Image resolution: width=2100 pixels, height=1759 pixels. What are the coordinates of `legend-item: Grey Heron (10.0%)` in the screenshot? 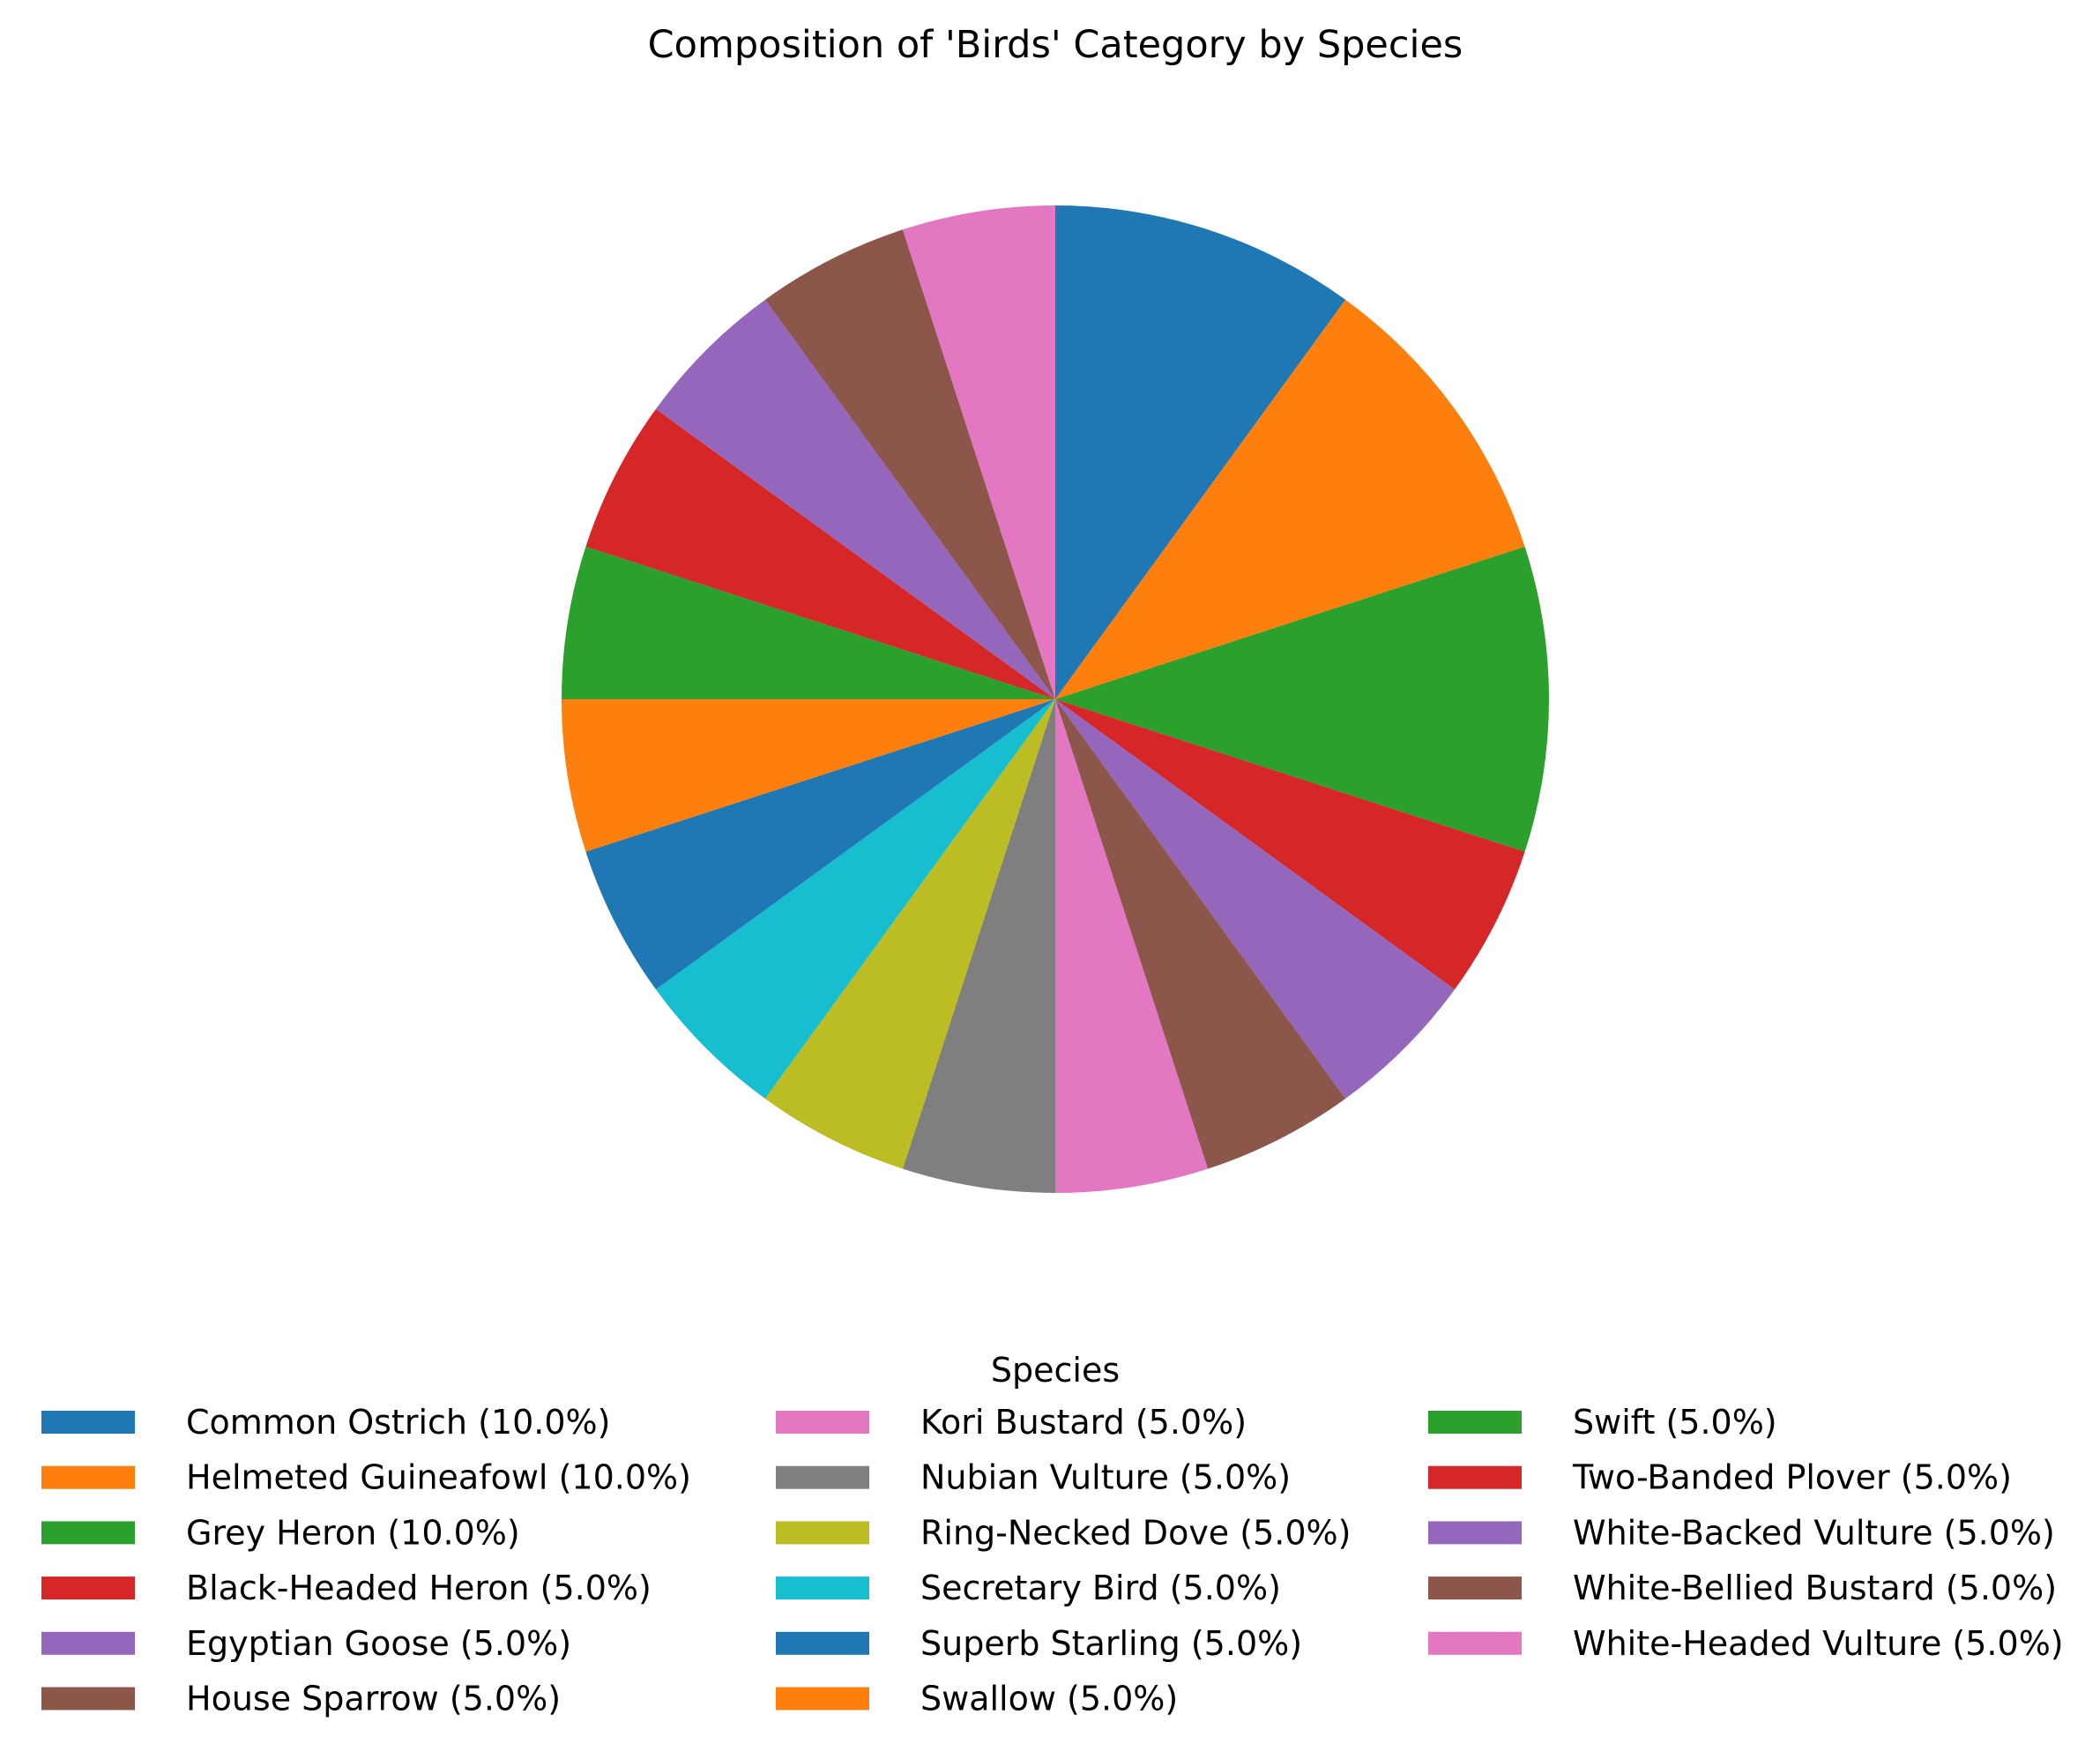 It's located at (280, 1532).